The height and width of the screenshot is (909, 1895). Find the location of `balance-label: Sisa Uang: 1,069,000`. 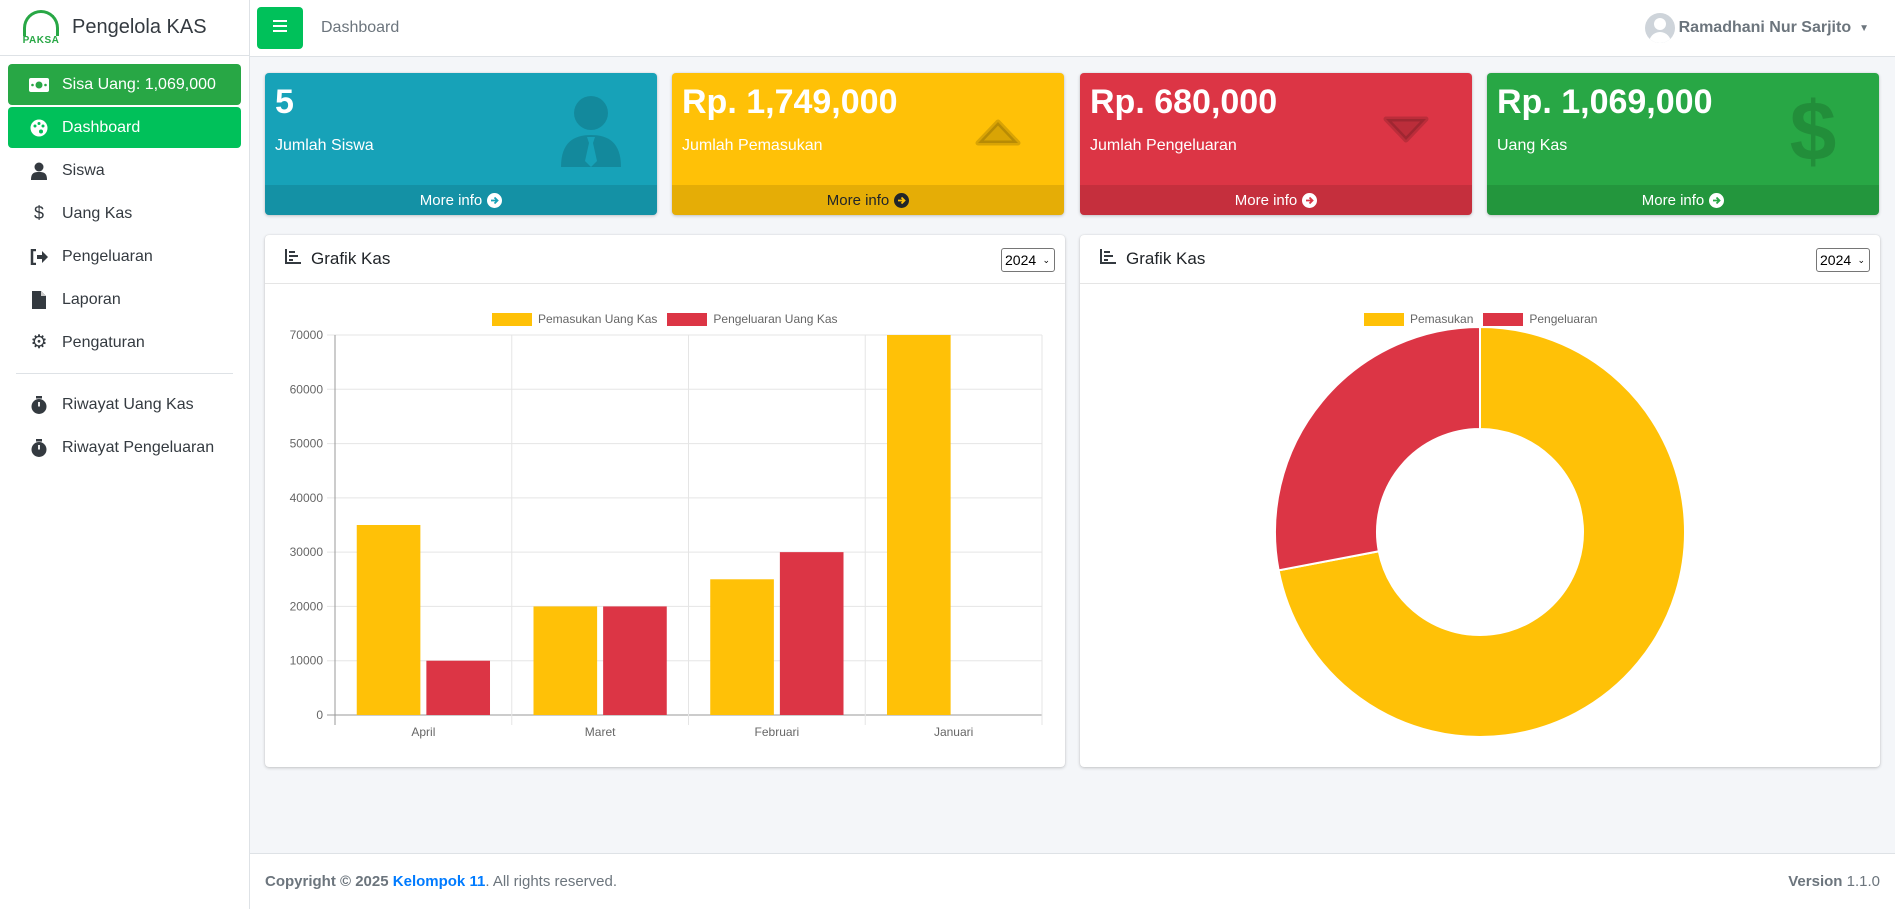

balance-label: Sisa Uang: 1,069,000 is located at coordinates (139, 84).